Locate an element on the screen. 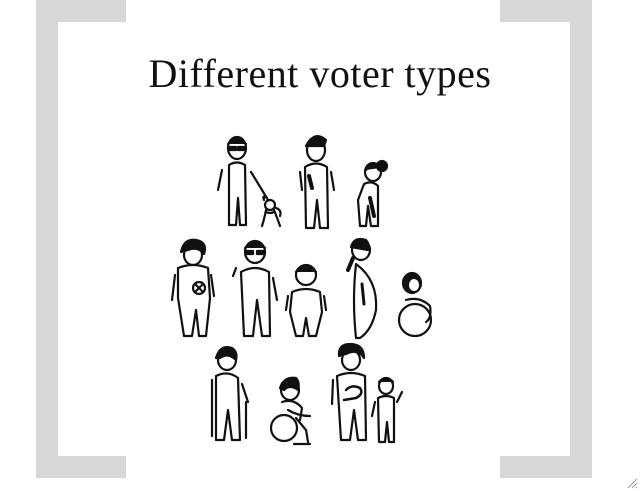 The height and width of the screenshot is (491, 640). resize-handle-icon is located at coordinates (632, 483).